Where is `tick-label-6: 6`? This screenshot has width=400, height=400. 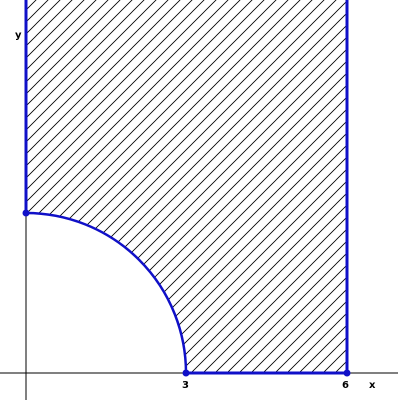
tick-label-6: 6 is located at coordinates (345, 385).